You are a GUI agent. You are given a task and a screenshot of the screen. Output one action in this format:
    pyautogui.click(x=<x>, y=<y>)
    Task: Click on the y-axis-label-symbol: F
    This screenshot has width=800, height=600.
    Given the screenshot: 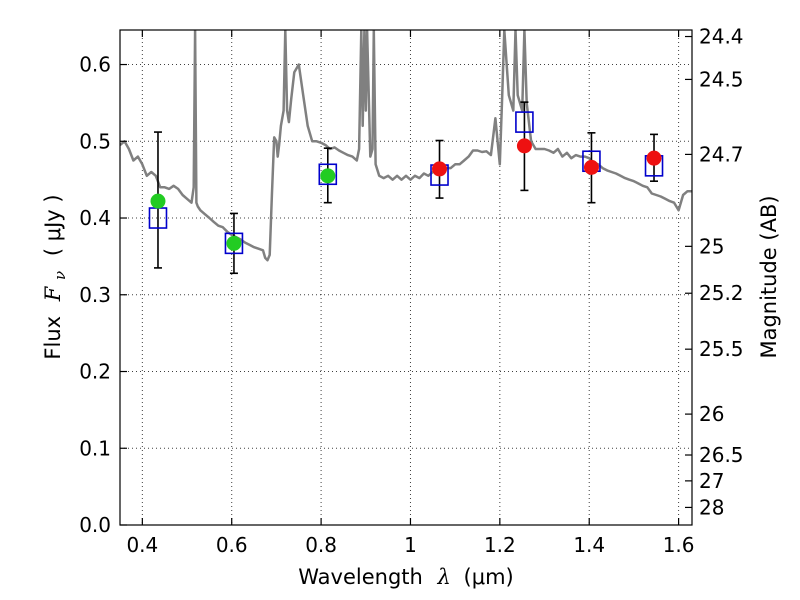 What is the action you would take?
    pyautogui.click(x=53, y=293)
    